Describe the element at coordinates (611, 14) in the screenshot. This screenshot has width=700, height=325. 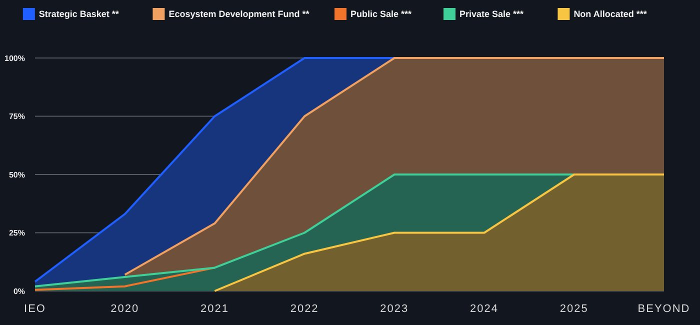
I see `legend-label: Non Allocated ***` at that location.